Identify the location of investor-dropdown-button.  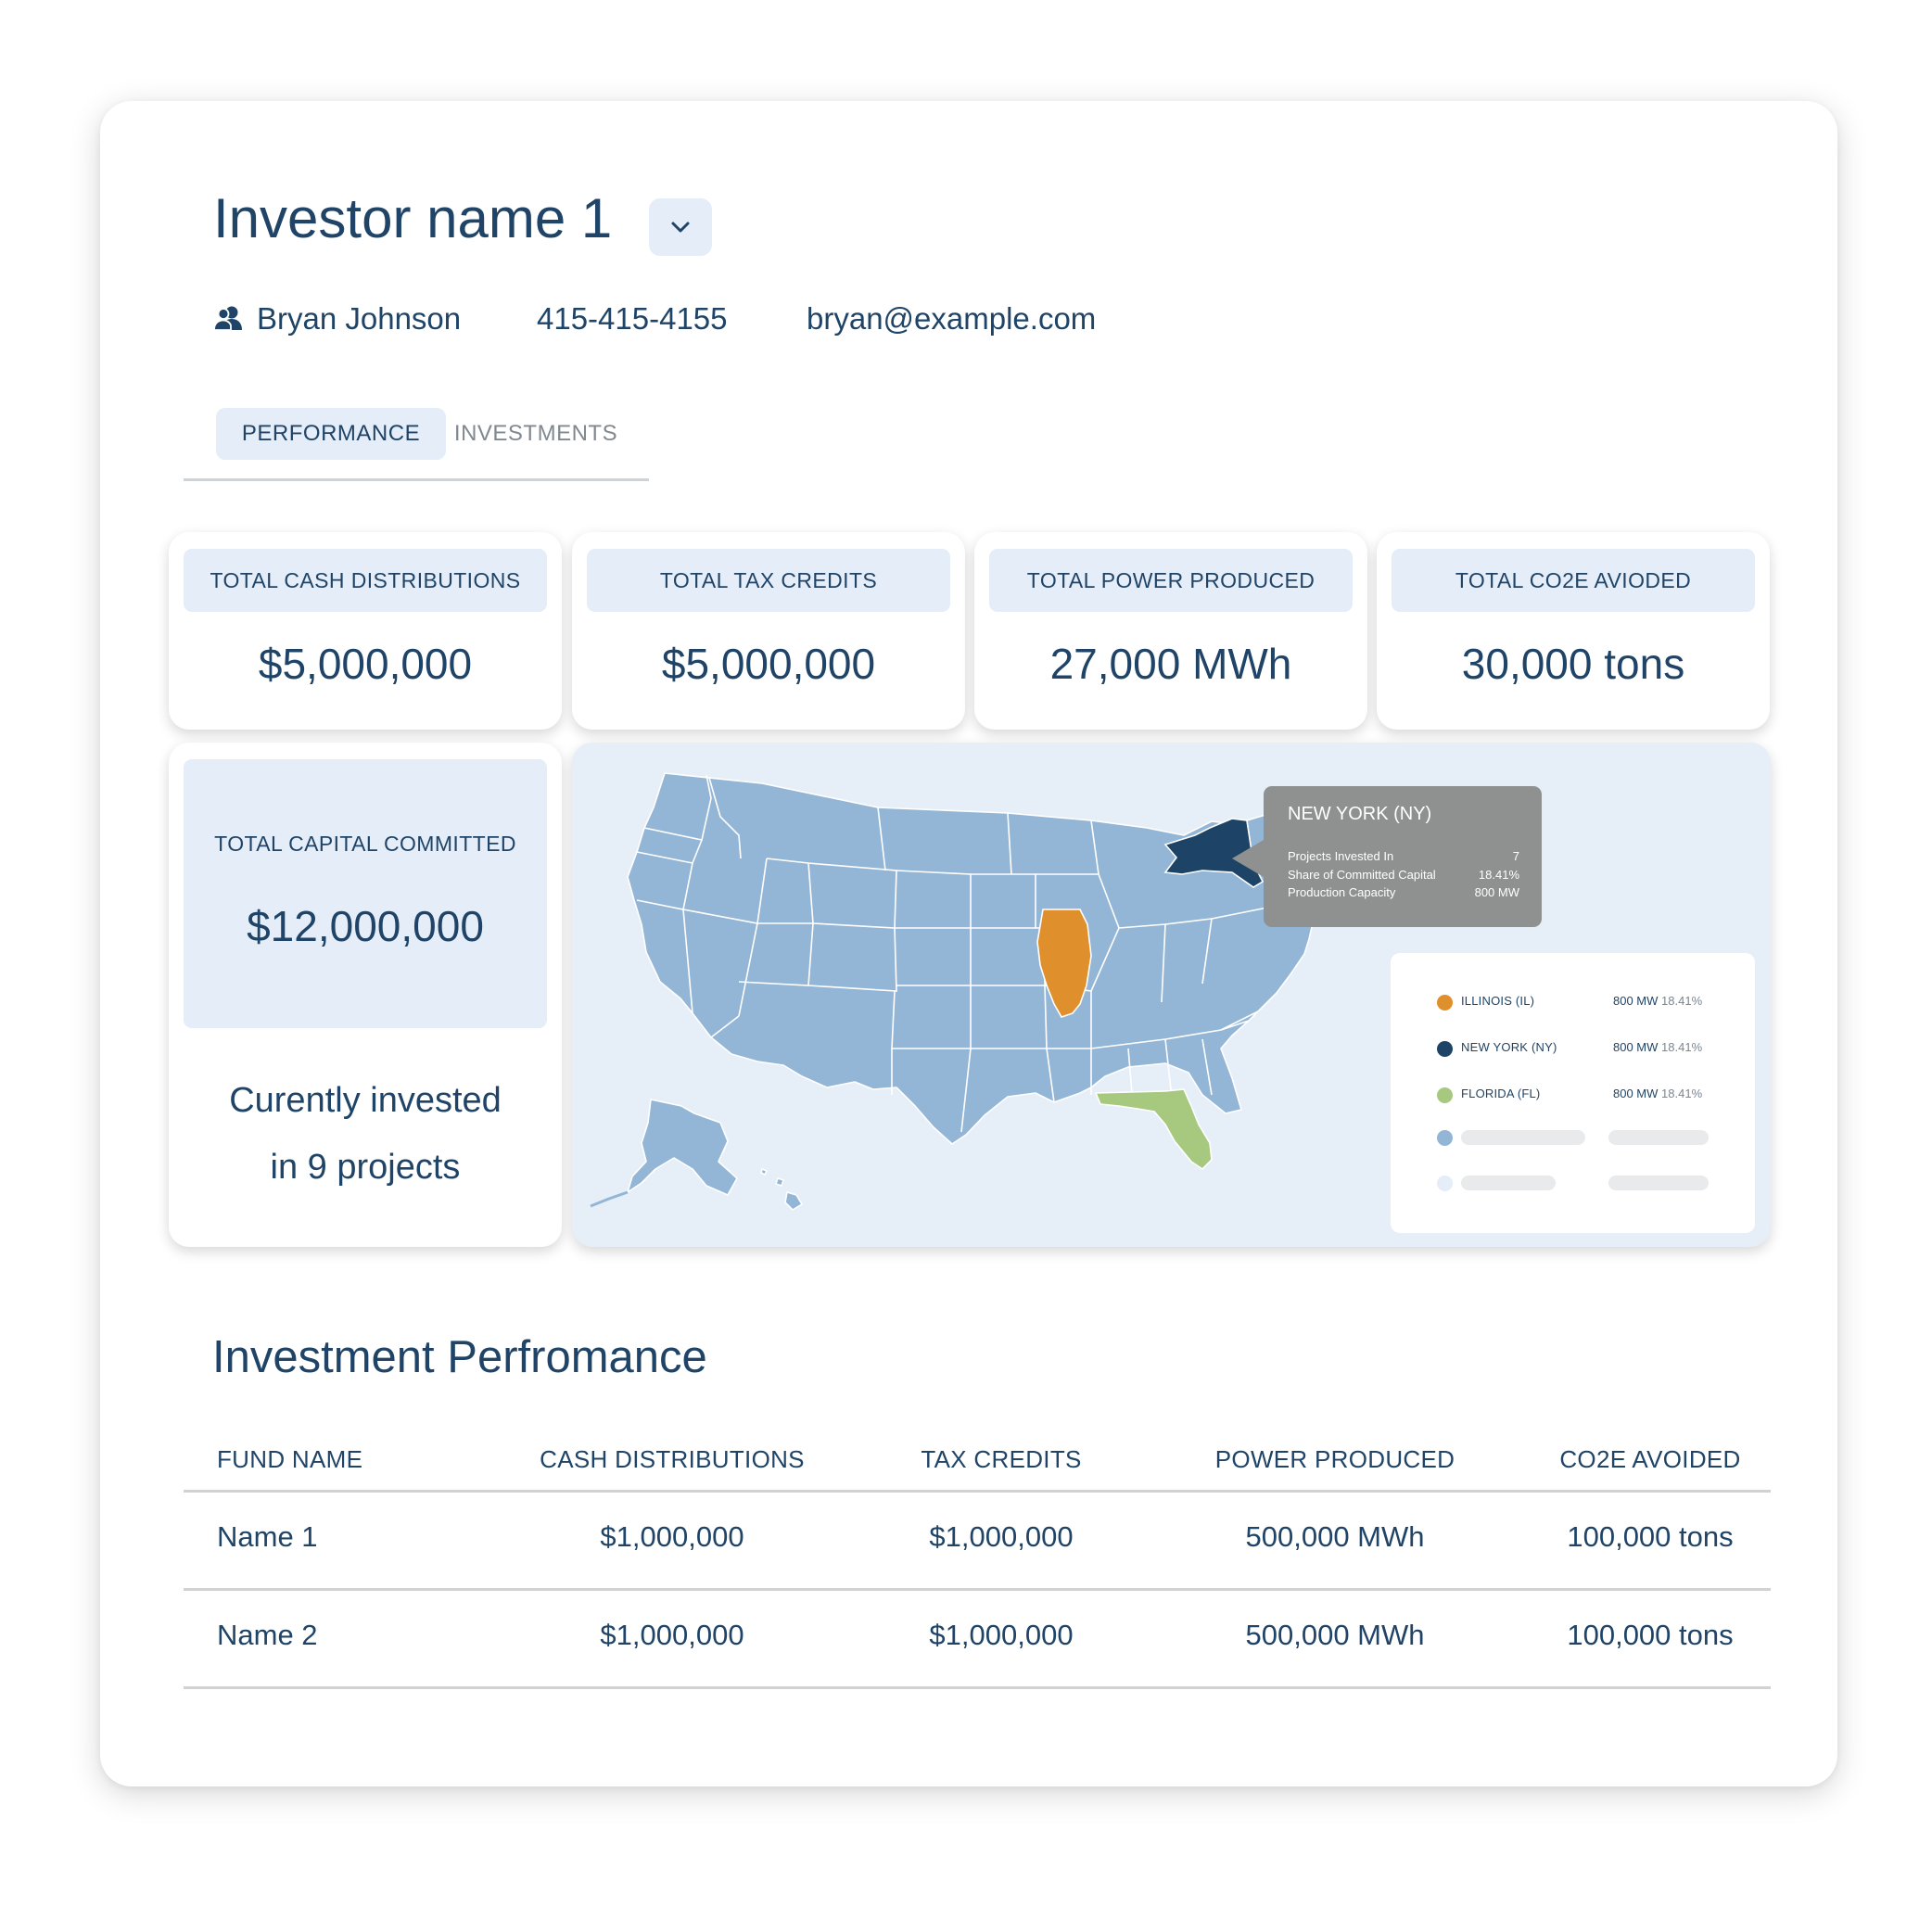
(680, 227).